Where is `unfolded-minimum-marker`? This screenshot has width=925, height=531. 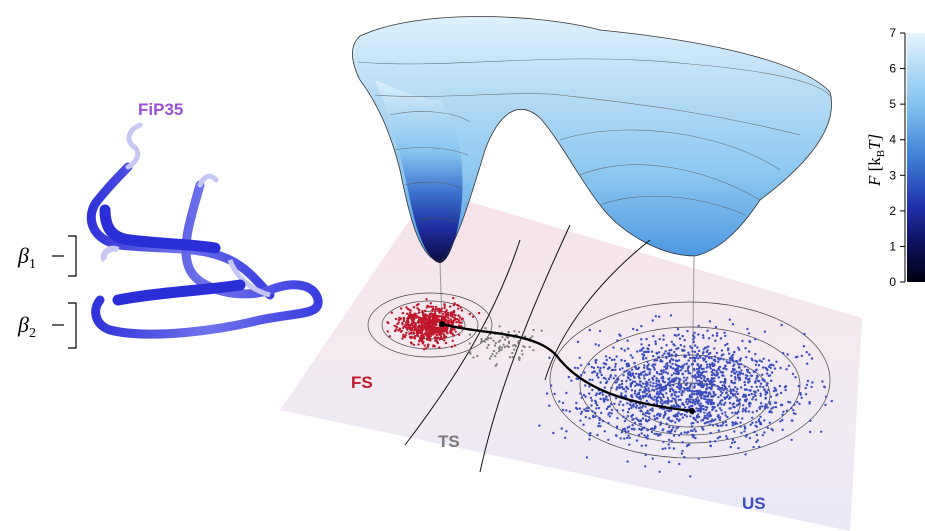 unfolded-minimum-marker is located at coordinates (692, 411).